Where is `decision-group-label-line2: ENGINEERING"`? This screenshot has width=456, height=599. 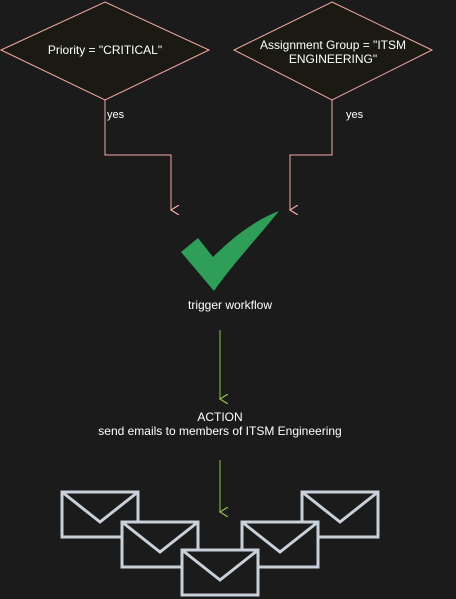
decision-group-label-line2: ENGINEERING" is located at coordinates (333, 59).